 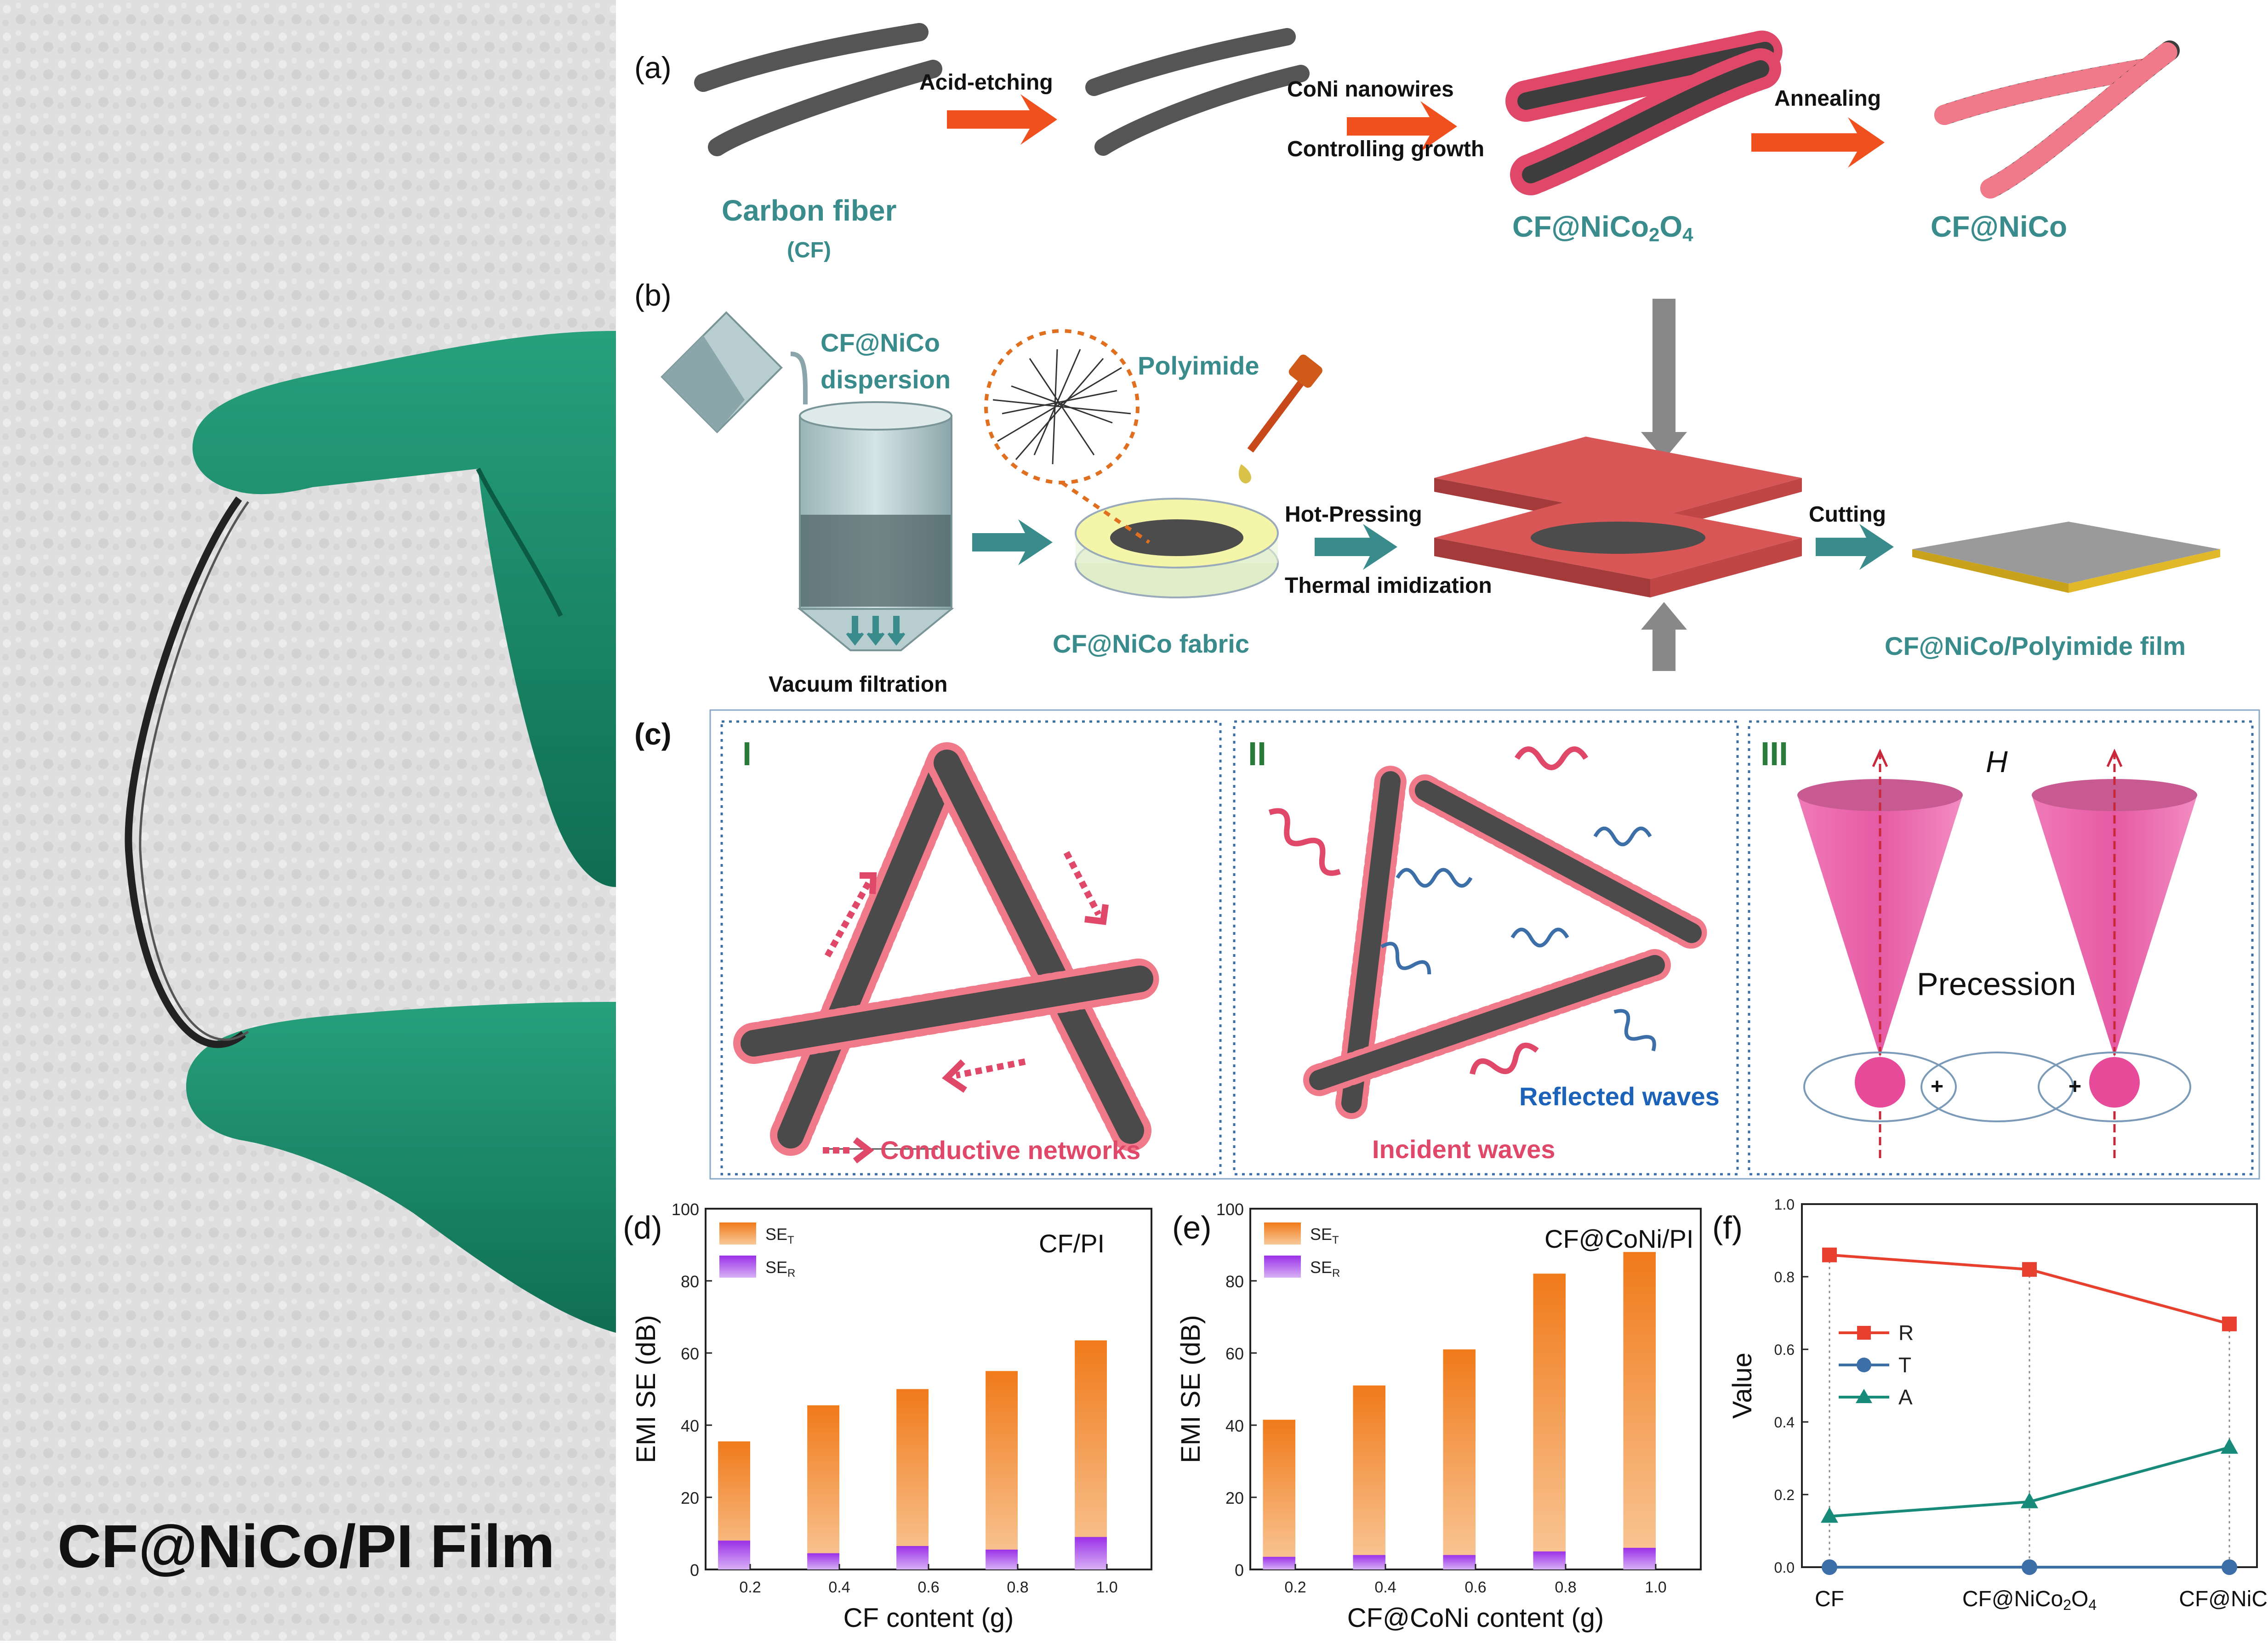 I want to click on y-tick-label: 1.0, so click(x=1785, y=1204).